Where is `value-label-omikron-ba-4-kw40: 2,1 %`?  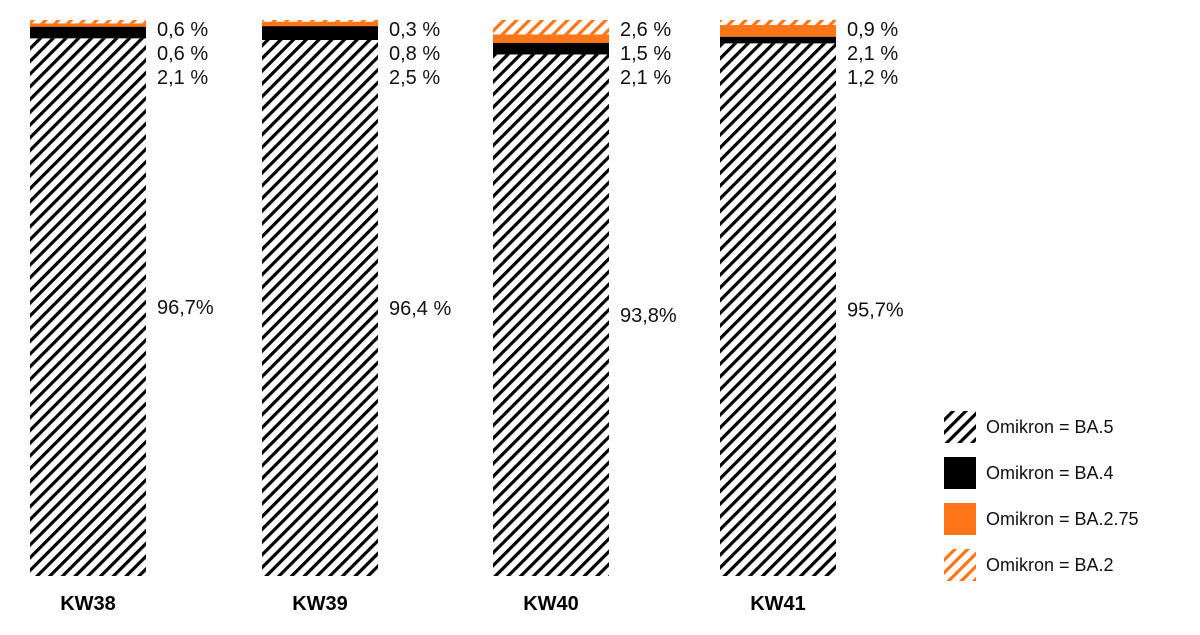
value-label-omikron-ba-4-kw40: 2,1 % is located at coordinates (645, 78).